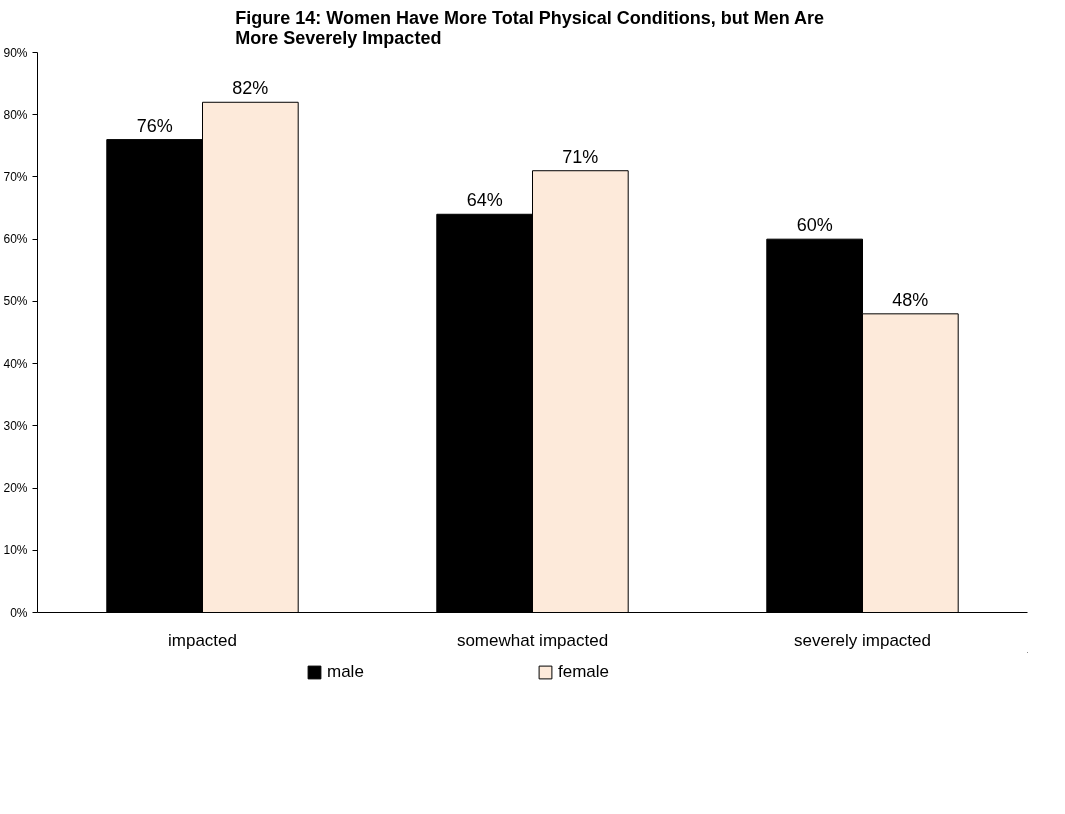  What do you see at coordinates (19, 612) in the screenshot?
I see `y-tick-label: 0%` at bounding box center [19, 612].